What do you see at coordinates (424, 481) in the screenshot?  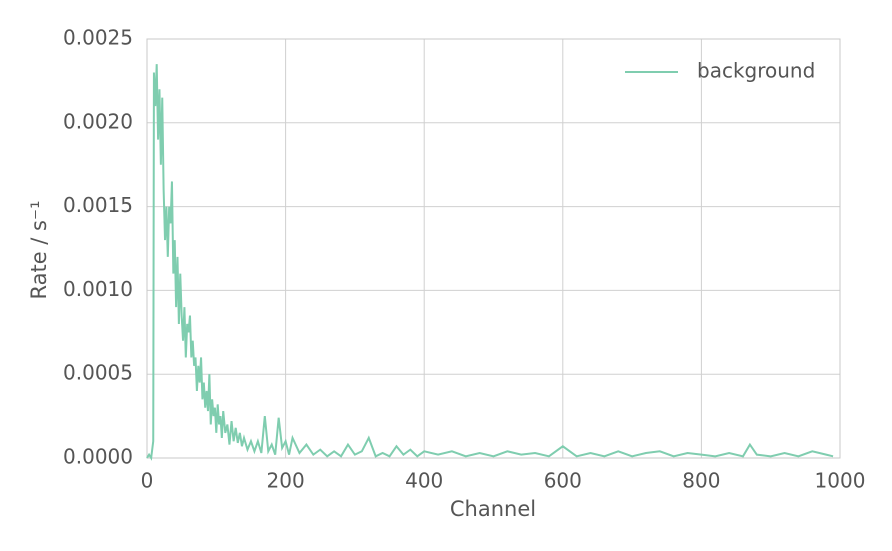 I see `x-tick-label: 400` at bounding box center [424, 481].